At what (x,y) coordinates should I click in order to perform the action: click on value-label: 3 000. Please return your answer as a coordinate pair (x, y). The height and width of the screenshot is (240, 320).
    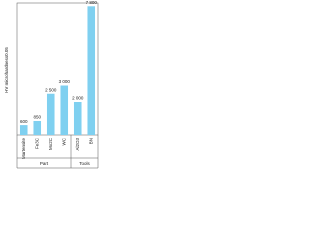
    Looking at the image, I should click on (65, 81).